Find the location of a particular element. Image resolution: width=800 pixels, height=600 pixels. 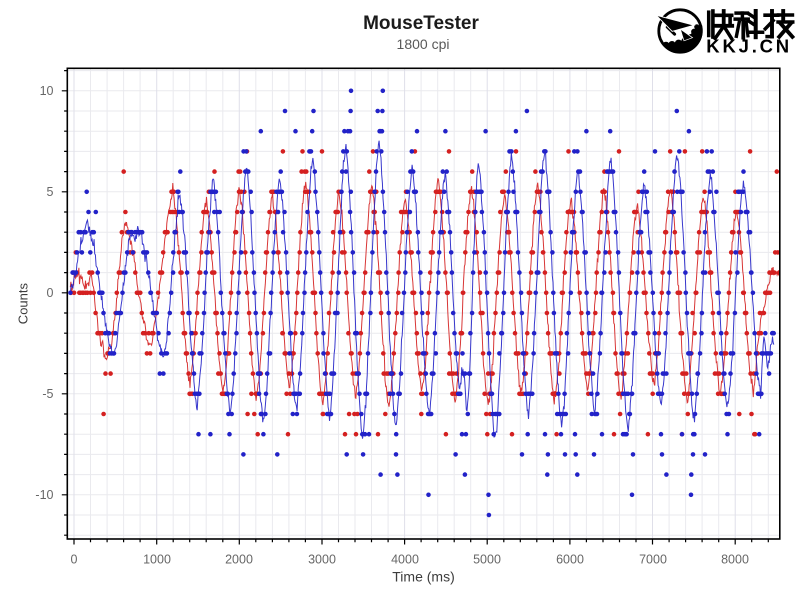

svg-text: MouseTester is located at coordinates (421, 23).